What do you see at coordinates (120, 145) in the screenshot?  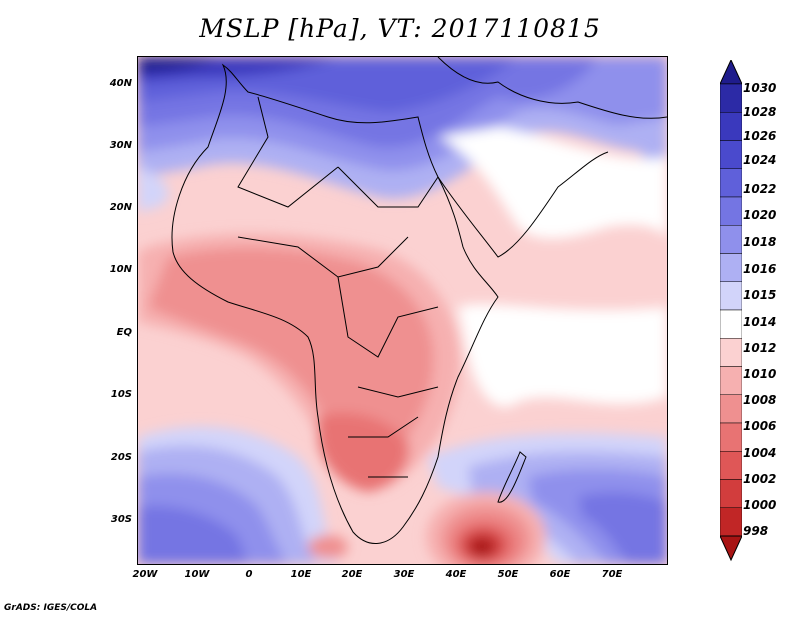 I see `lat-label: 30N` at bounding box center [120, 145].